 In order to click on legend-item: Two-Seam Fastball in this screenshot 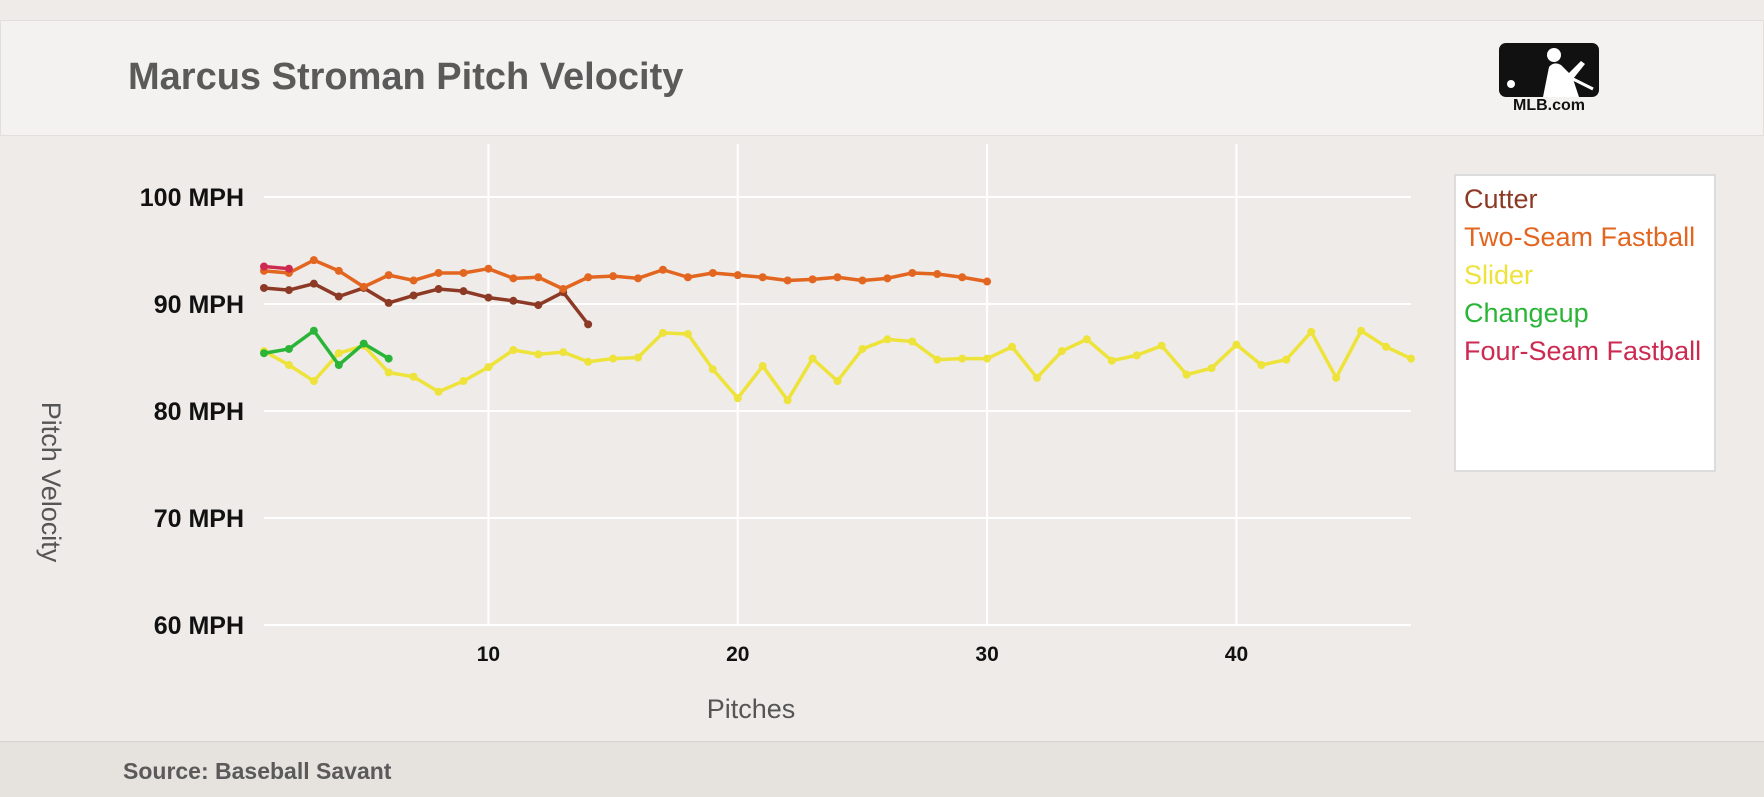, I will do `click(1580, 237)`.